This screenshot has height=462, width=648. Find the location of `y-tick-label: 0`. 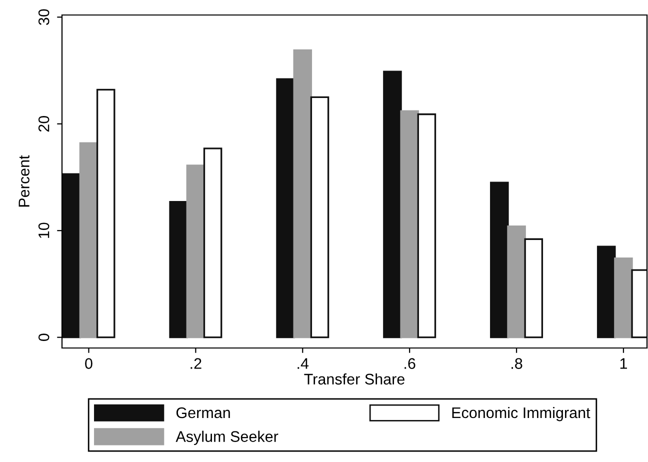

y-tick-label: 0 is located at coordinates (44, 337).